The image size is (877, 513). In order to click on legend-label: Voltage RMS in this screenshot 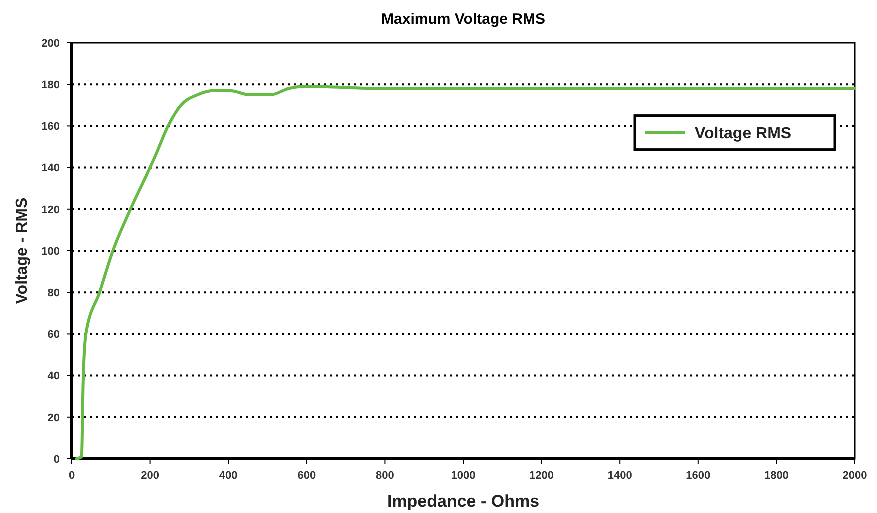, I will do `click(743, 133)`.